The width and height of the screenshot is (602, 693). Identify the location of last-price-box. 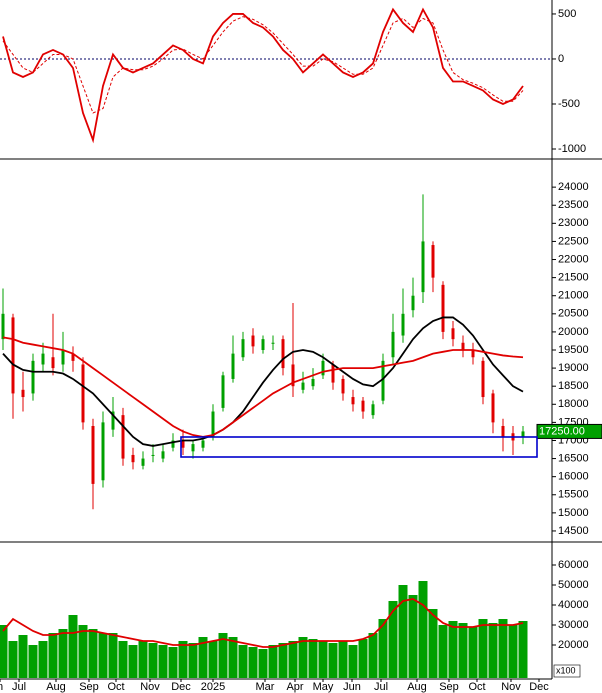
(569, 431).